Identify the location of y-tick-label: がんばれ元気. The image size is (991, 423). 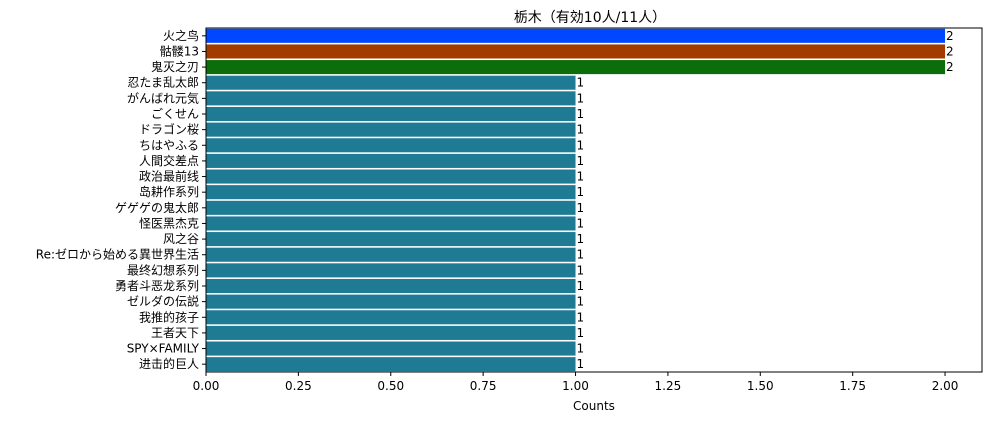
(163, 97).